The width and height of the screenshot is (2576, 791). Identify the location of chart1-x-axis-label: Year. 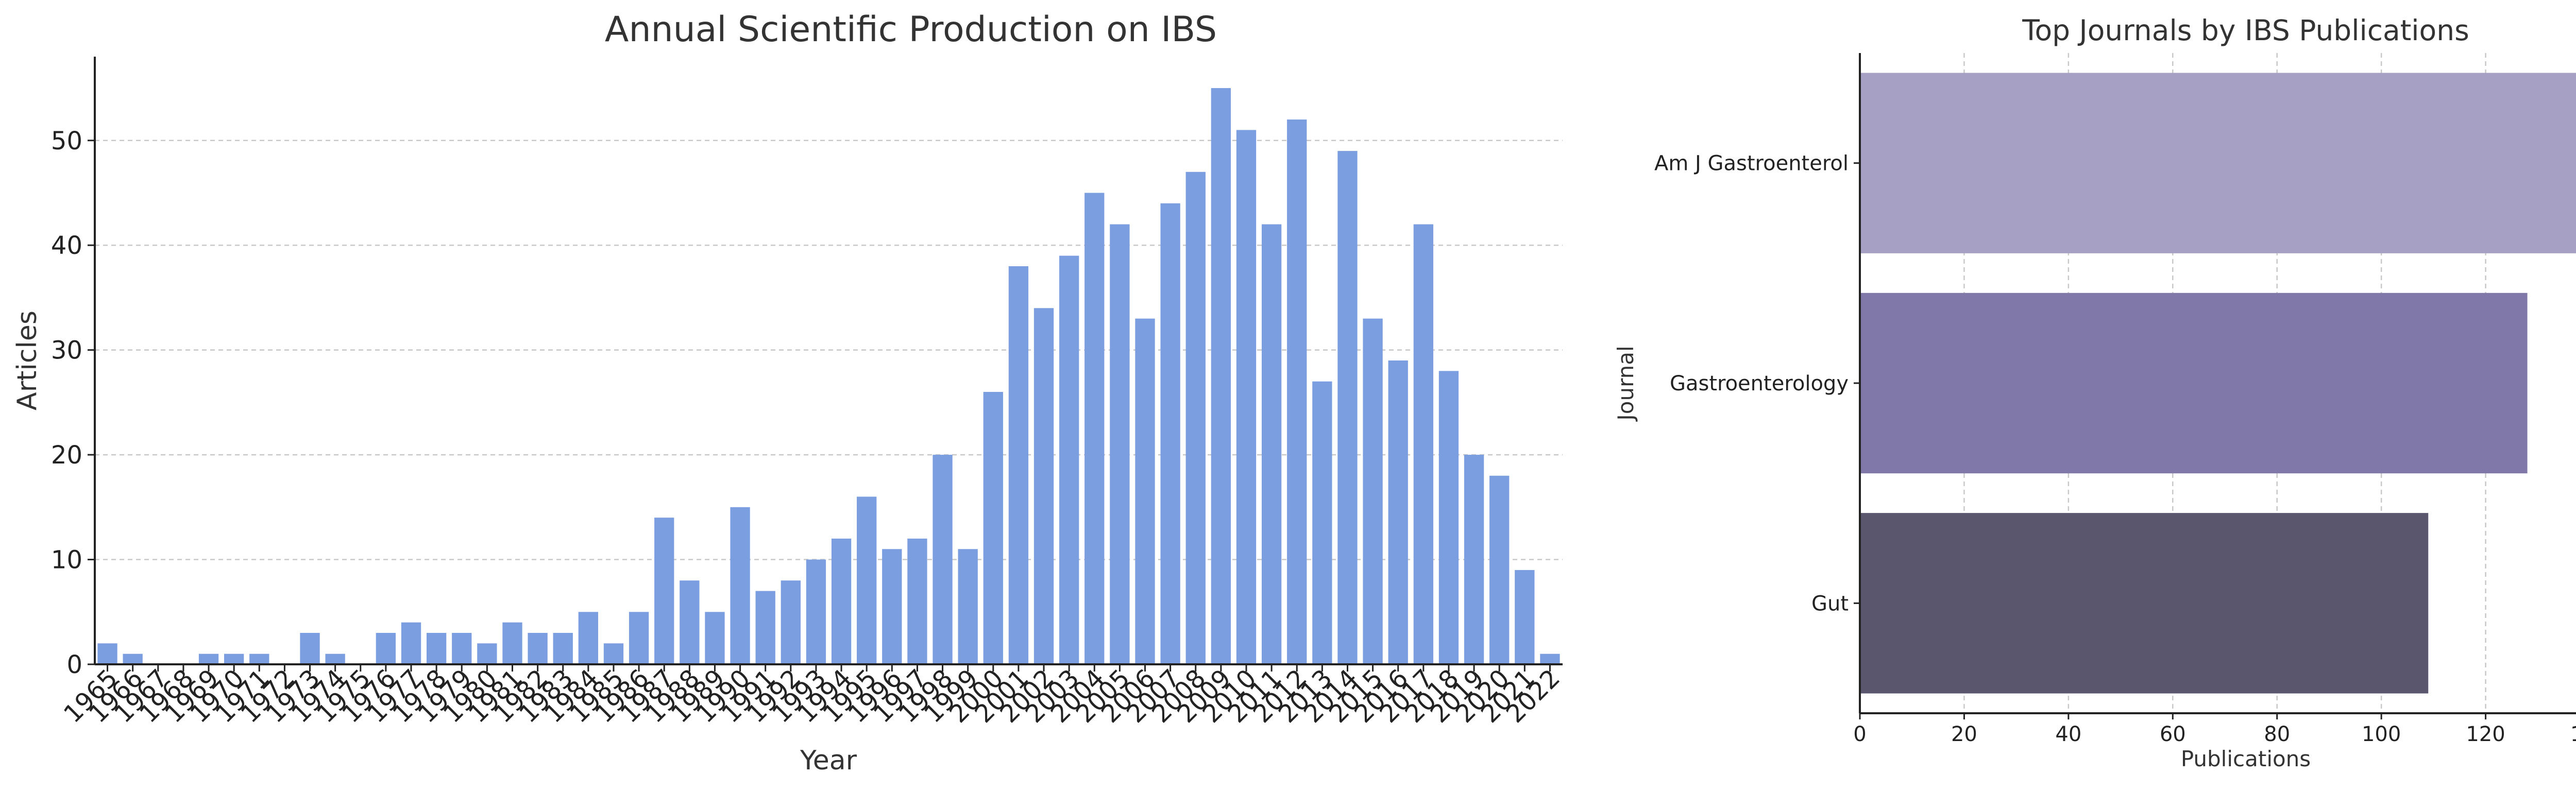
(828, 760).